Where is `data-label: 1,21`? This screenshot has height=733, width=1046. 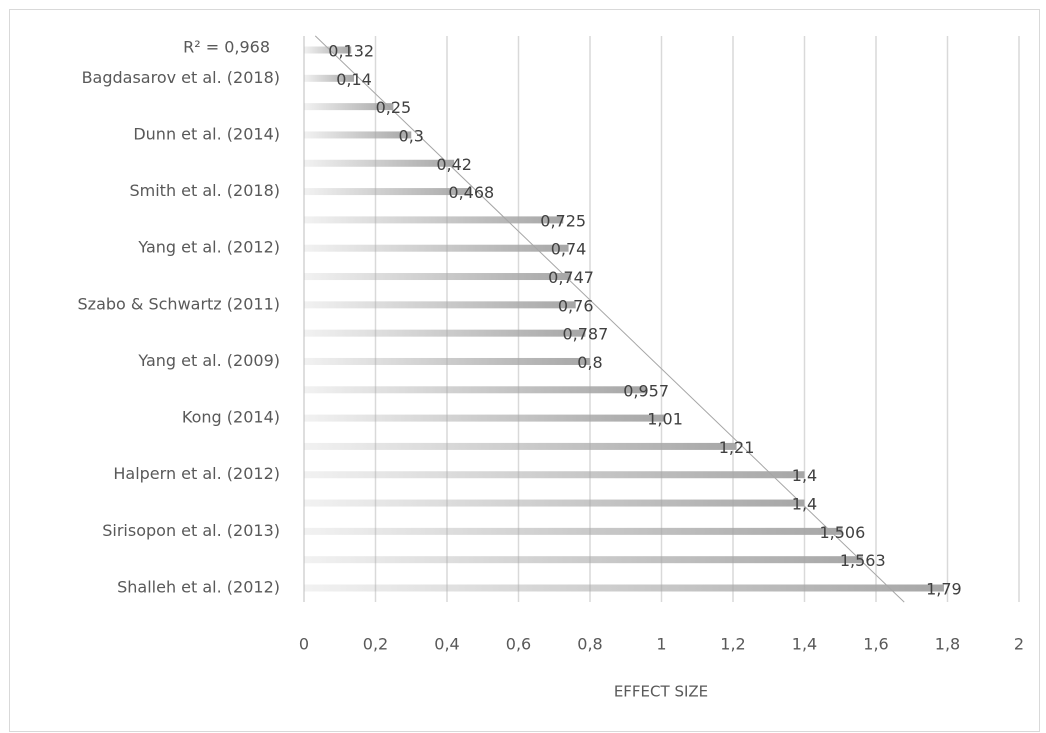 data-label: 1,21 is located at coordinates (737, 447).